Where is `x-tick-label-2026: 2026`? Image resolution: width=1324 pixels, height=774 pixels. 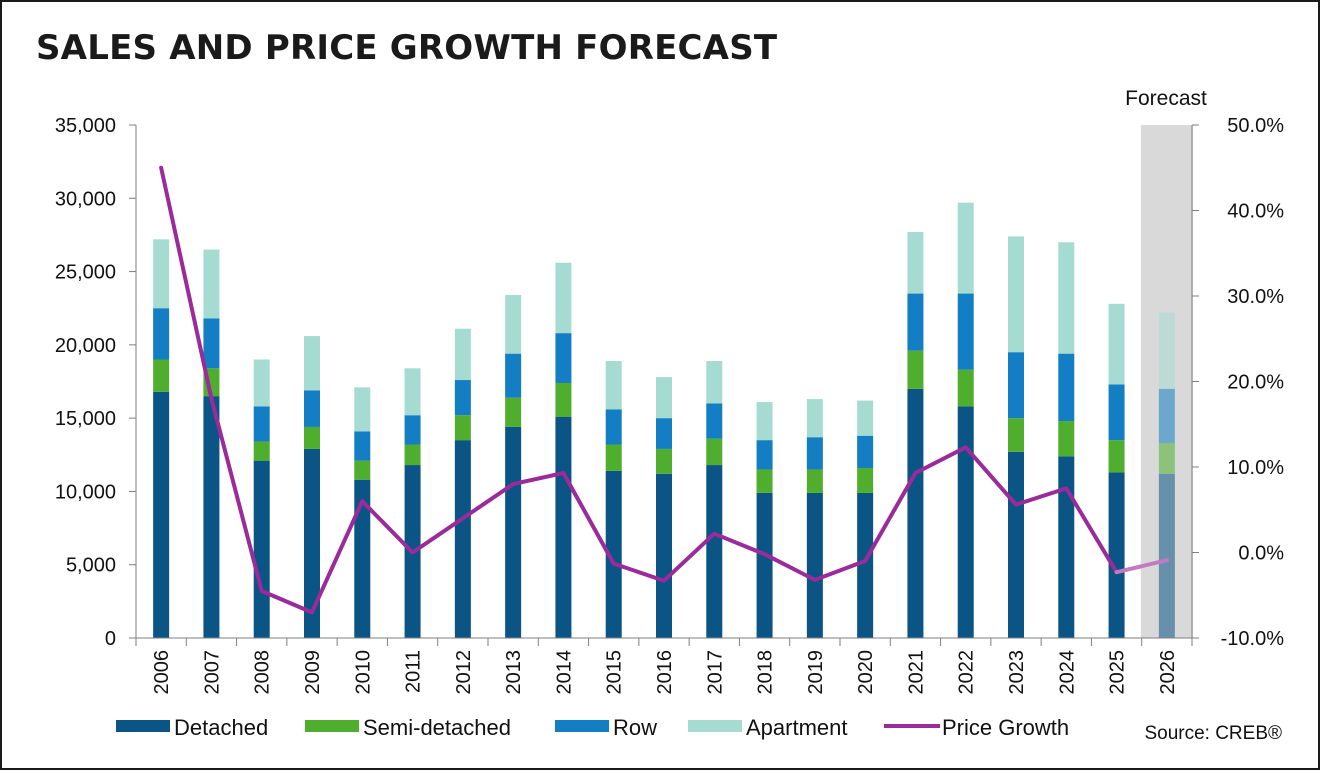 x-tick-label-2026: 2026 is located at coordinates (1168, 672).